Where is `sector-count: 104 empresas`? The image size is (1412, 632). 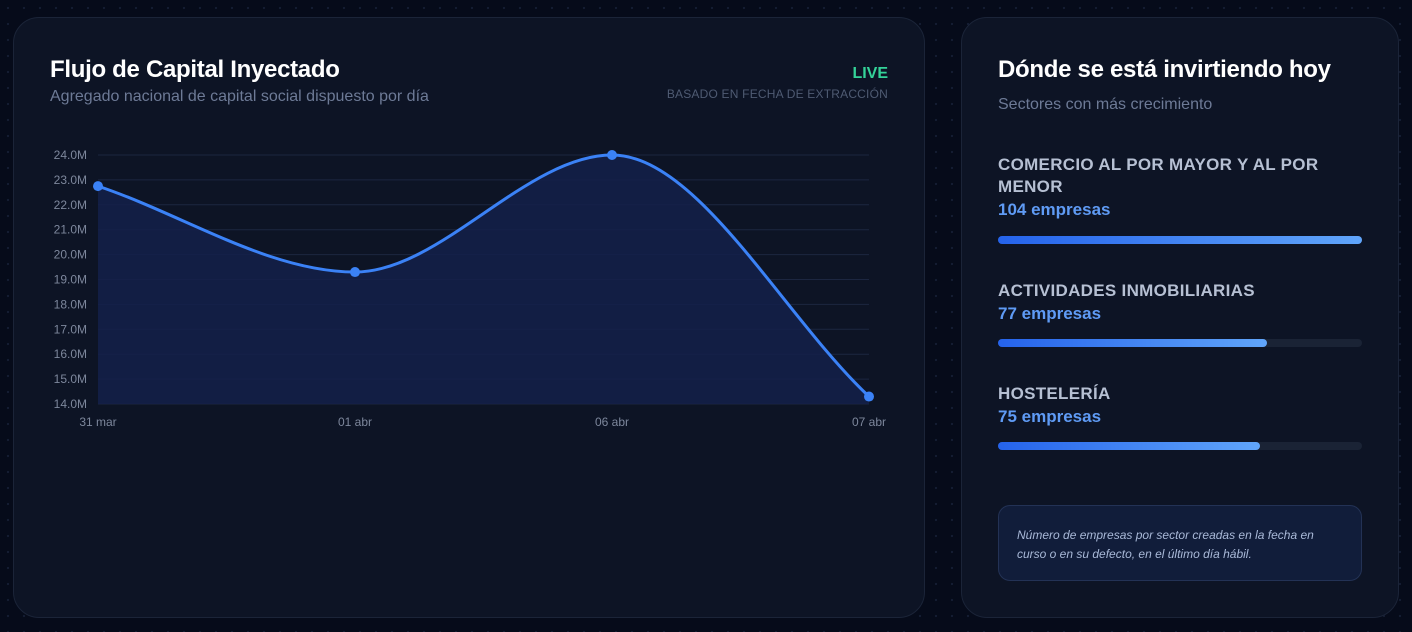 sector-count: 104 empresas is located at coordinates (1054, 209).